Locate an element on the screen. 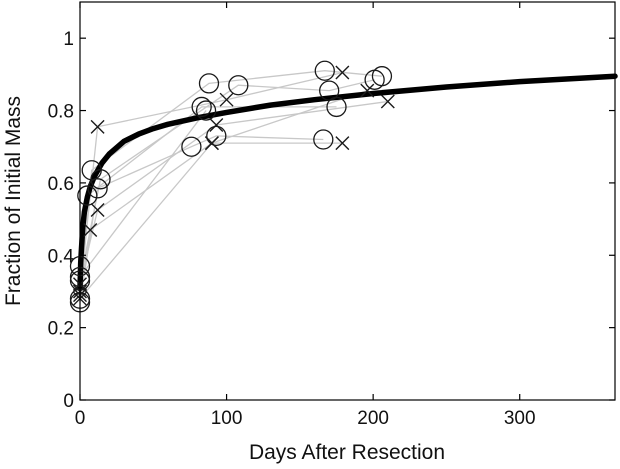 This screenshot has height=469, width=620. y-tick-label-3: 0.6 is located at coordinates (61, 184).